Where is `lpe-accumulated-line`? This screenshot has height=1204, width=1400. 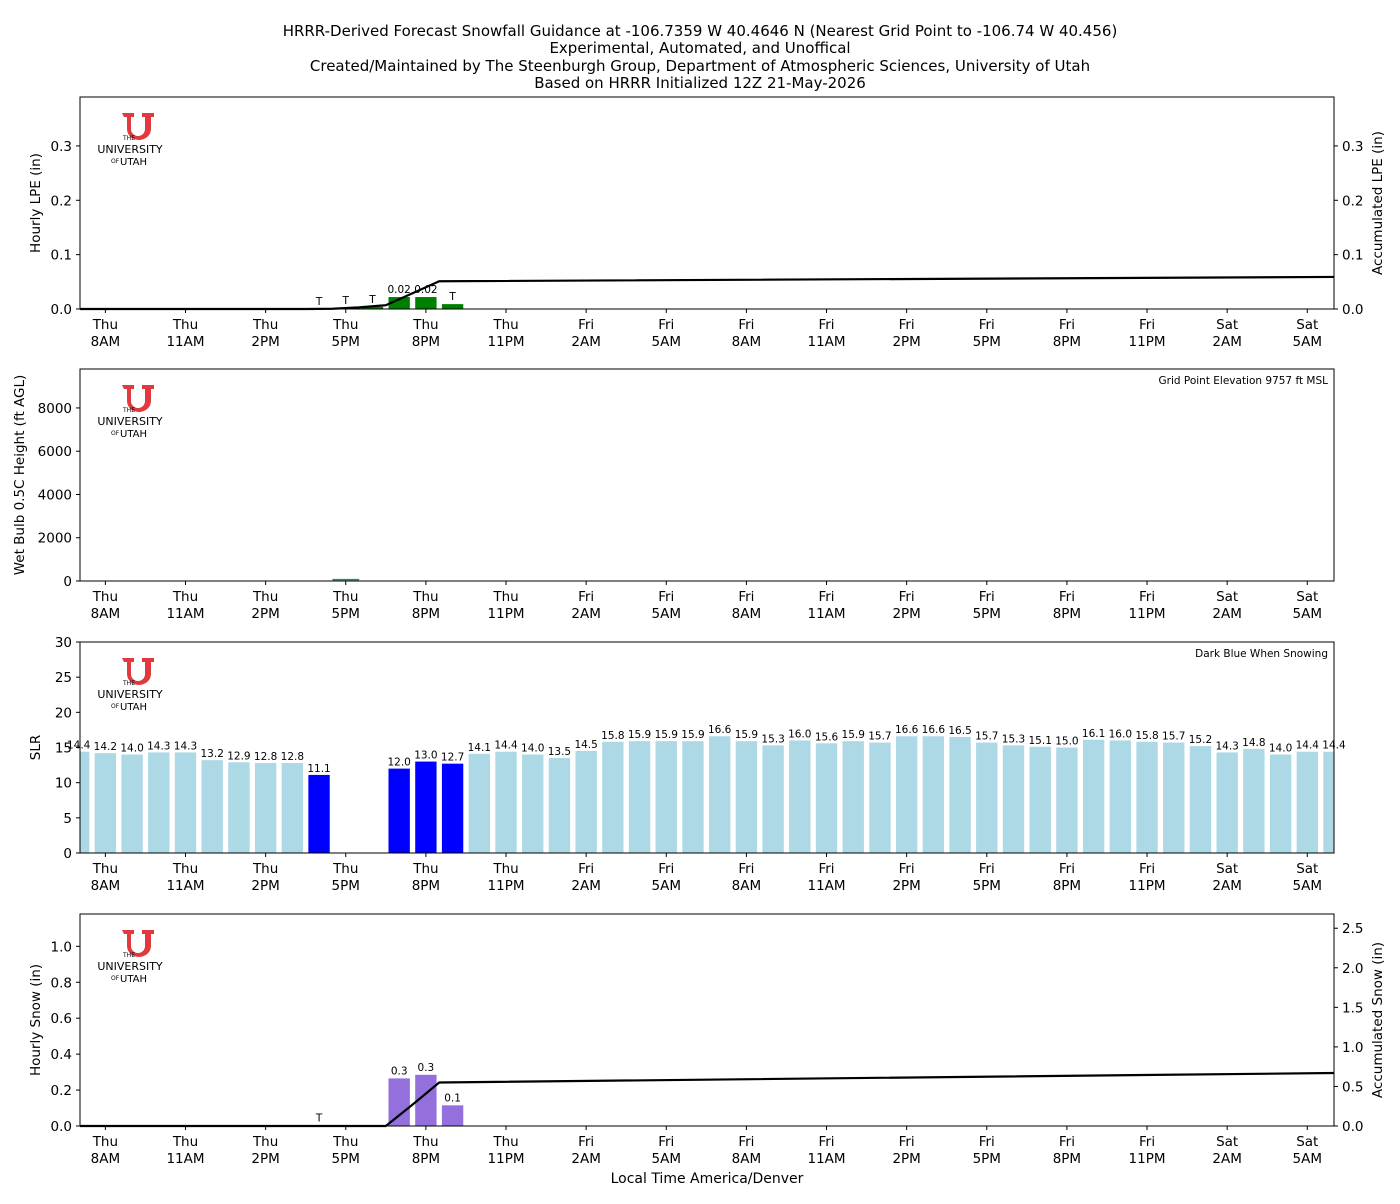
lpe-accumulated-line is located at coordinates (707, 293).